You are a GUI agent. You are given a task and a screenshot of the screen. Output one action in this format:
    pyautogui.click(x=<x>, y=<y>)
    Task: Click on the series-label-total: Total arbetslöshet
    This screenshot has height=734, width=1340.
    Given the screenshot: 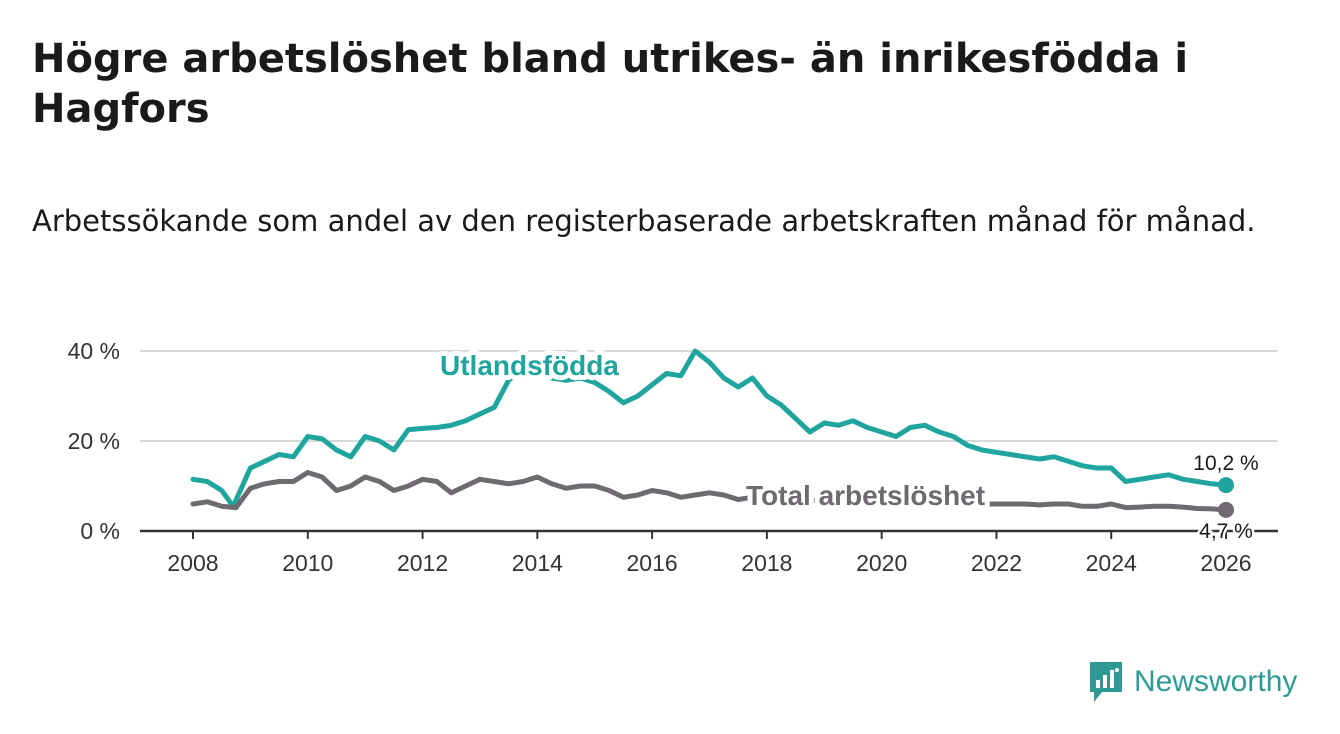 What is the action you would take?
    pyautogui.click(x=865, y=495)
    